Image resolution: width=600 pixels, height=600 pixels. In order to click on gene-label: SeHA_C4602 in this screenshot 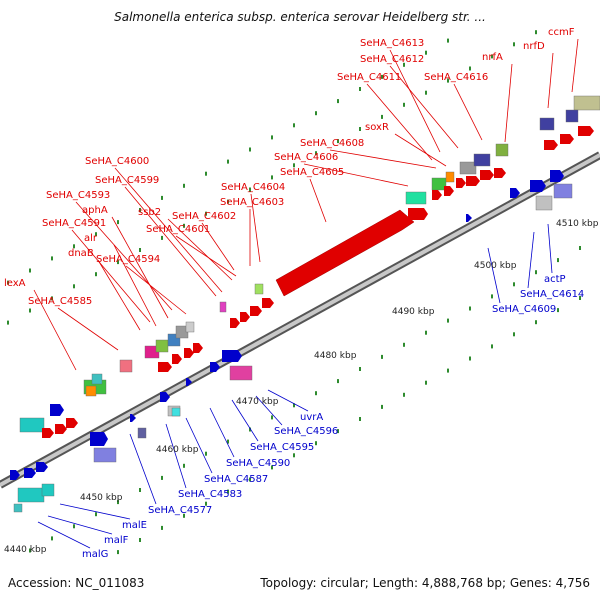, I will do `click(204, 216)`.